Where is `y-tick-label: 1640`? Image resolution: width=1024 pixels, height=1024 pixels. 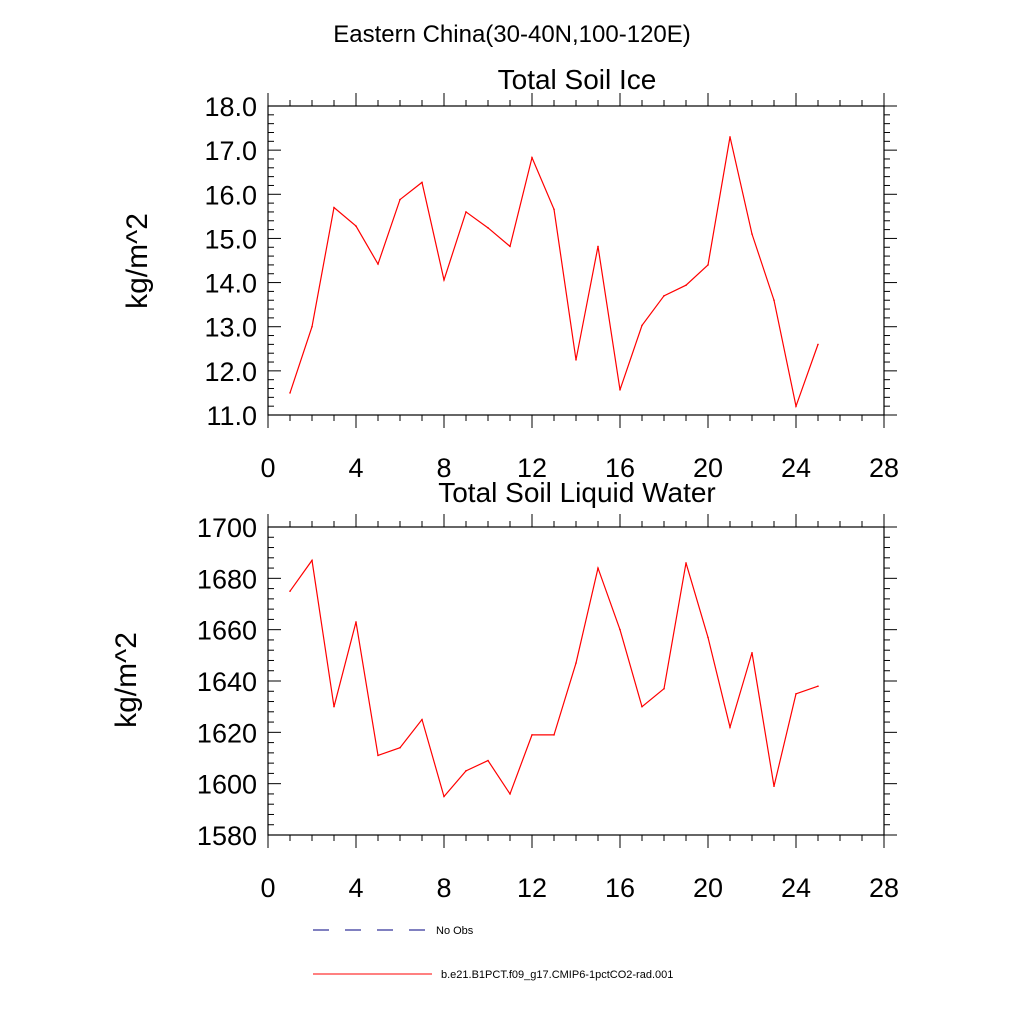 y-tick-label: 1640 is located at coordinates (227, 682).